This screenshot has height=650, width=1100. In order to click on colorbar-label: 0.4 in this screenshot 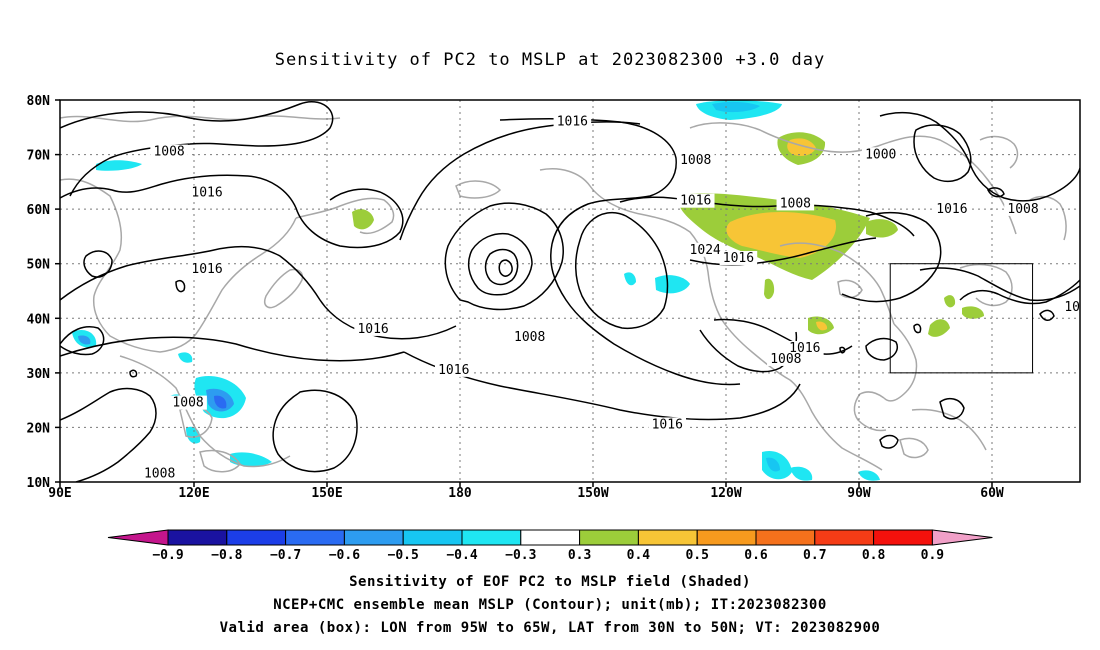, I will do `click(639, 555)`.